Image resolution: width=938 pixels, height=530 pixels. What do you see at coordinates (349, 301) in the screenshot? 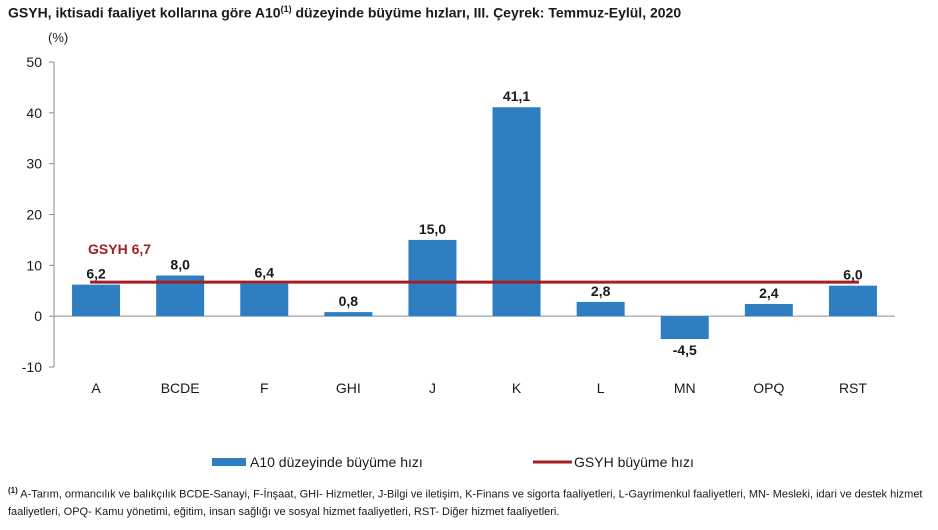
I see `value-label: 0,8` at bounding box center [349, 301].